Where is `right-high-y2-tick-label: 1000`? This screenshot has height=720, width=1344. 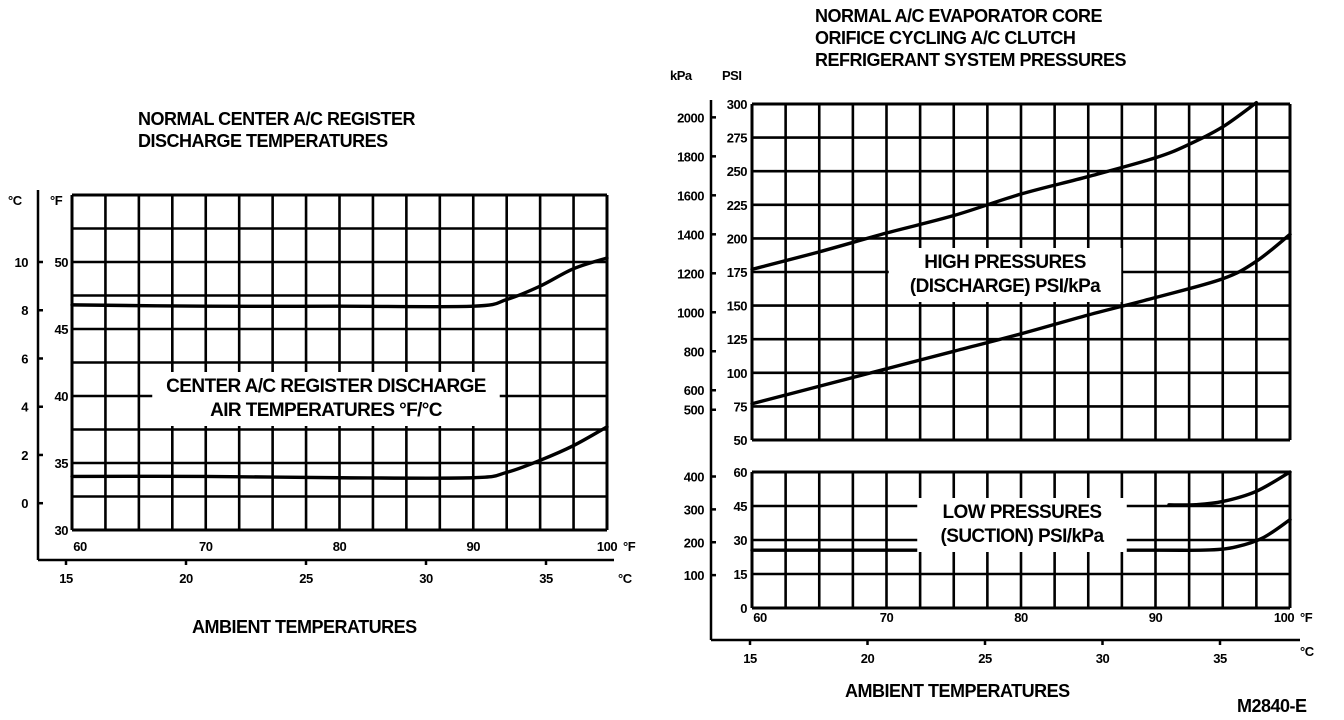
right-high-y2-tick-label: 1000 is located at coordinates (690, 312).